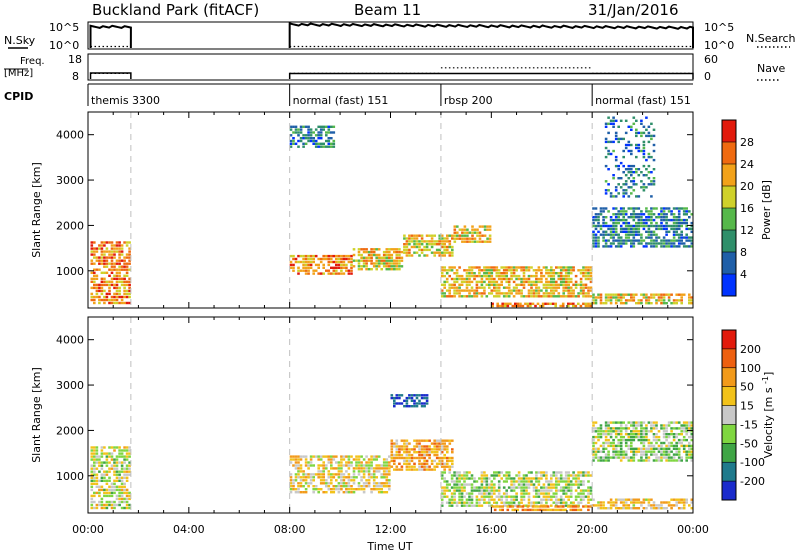  I want to click on velocity-ytick-label-3: 4000, so click(70, 340).